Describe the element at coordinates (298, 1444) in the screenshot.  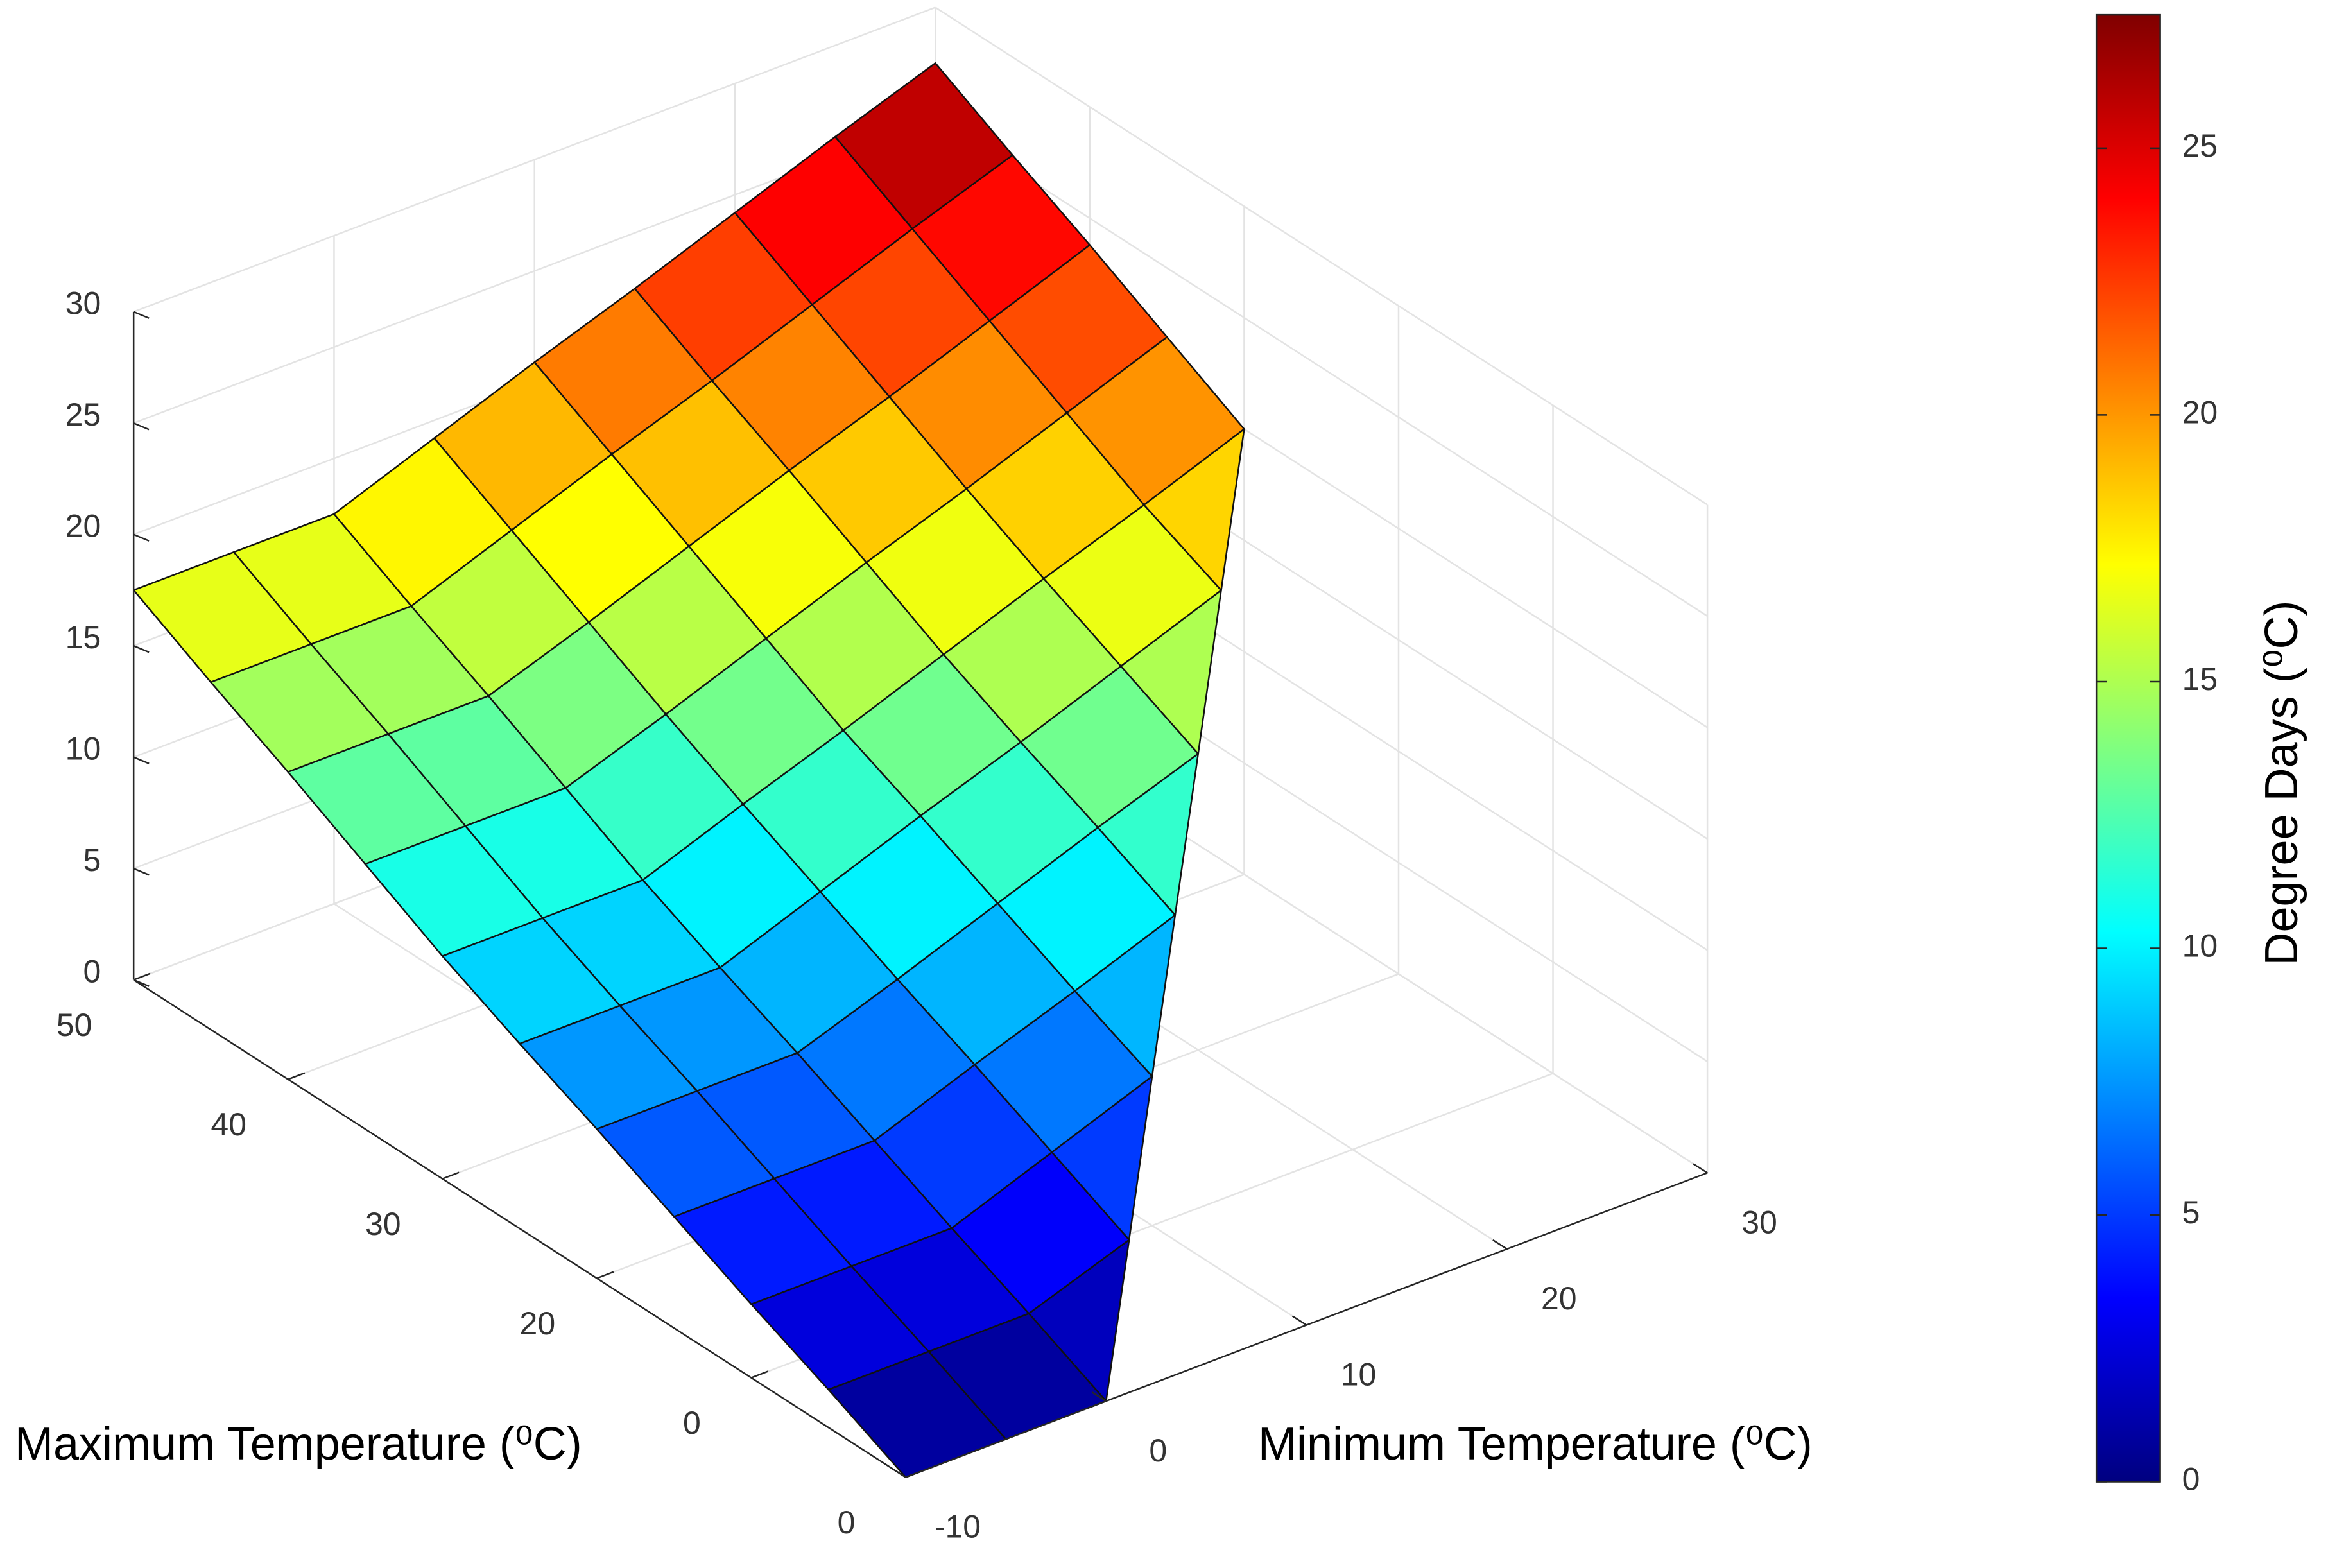
I see `y-axis-label: Maximum Temperature (⁰C)` at that location.